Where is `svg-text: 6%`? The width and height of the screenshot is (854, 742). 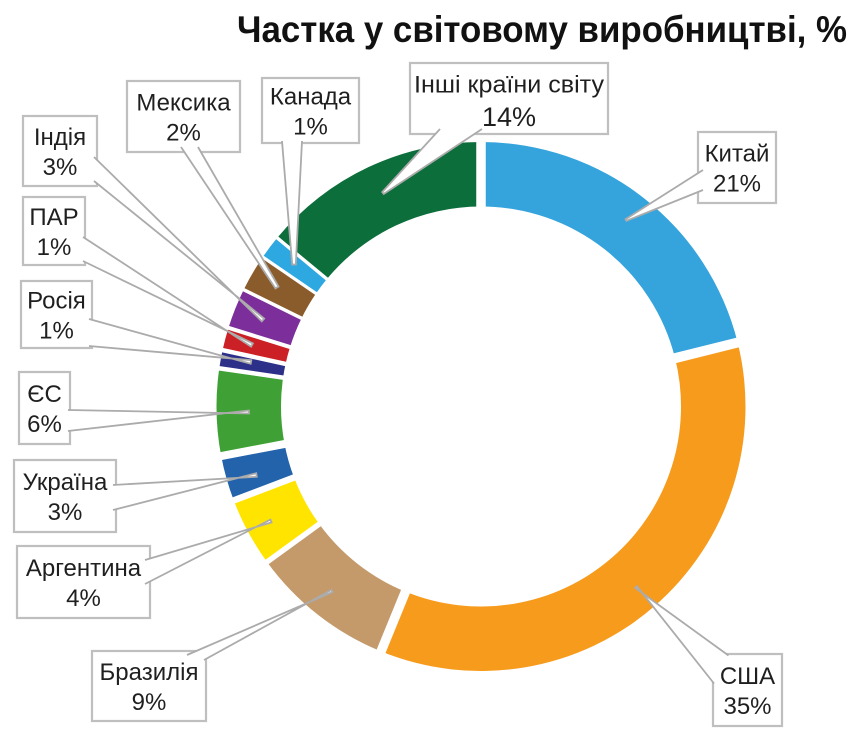 svg-text: 6% is located at coordinates (44, 424).